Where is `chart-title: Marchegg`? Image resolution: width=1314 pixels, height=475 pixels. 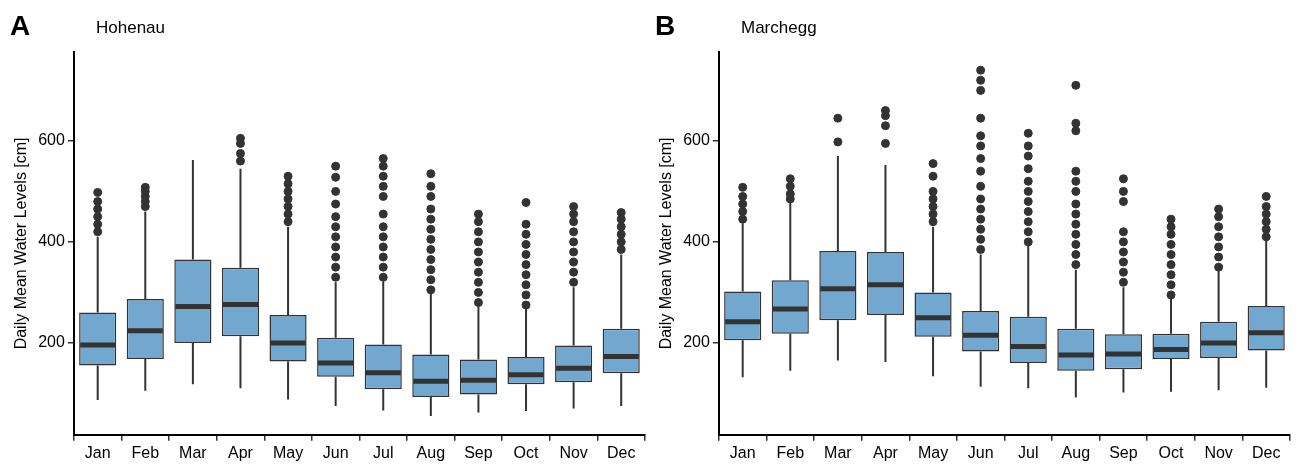 chart-title: Marchegg is located at coordinates (779, 28).